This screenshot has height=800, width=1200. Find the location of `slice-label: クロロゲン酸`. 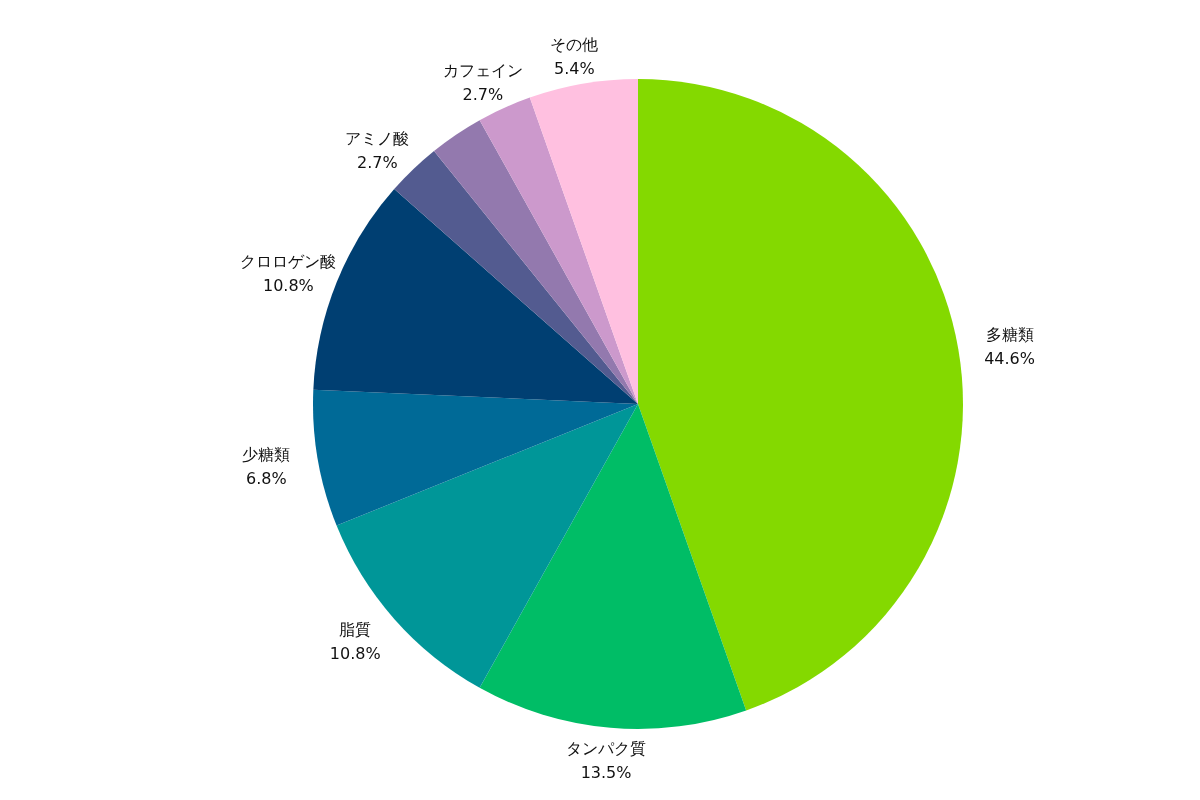

slice-label: クロロゲン酸 is located at coordinates (288, 262).